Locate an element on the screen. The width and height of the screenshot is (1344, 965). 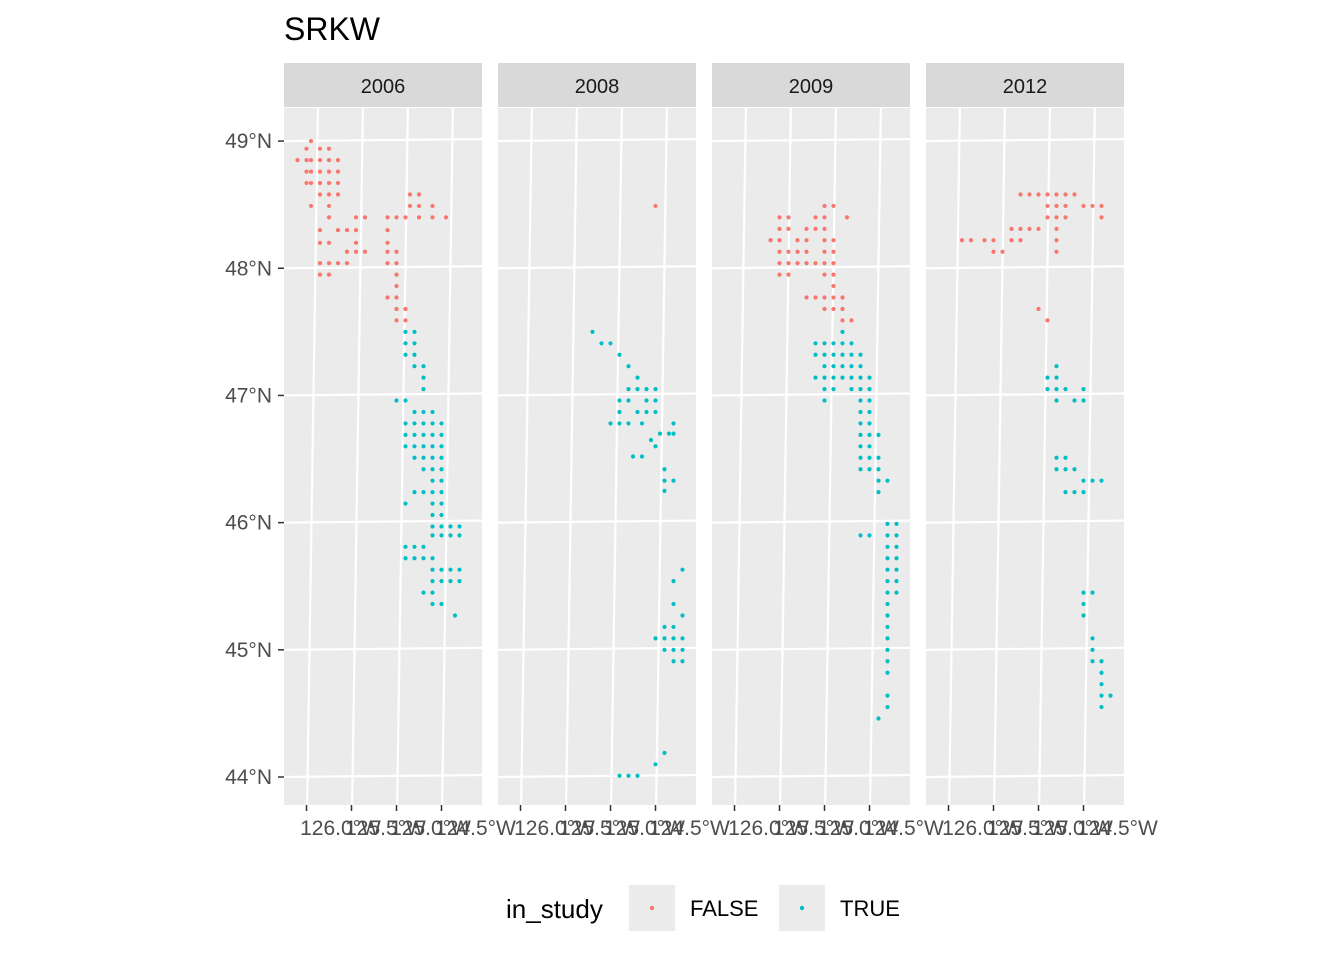
facet-strip is located at coordinates (811, 85).